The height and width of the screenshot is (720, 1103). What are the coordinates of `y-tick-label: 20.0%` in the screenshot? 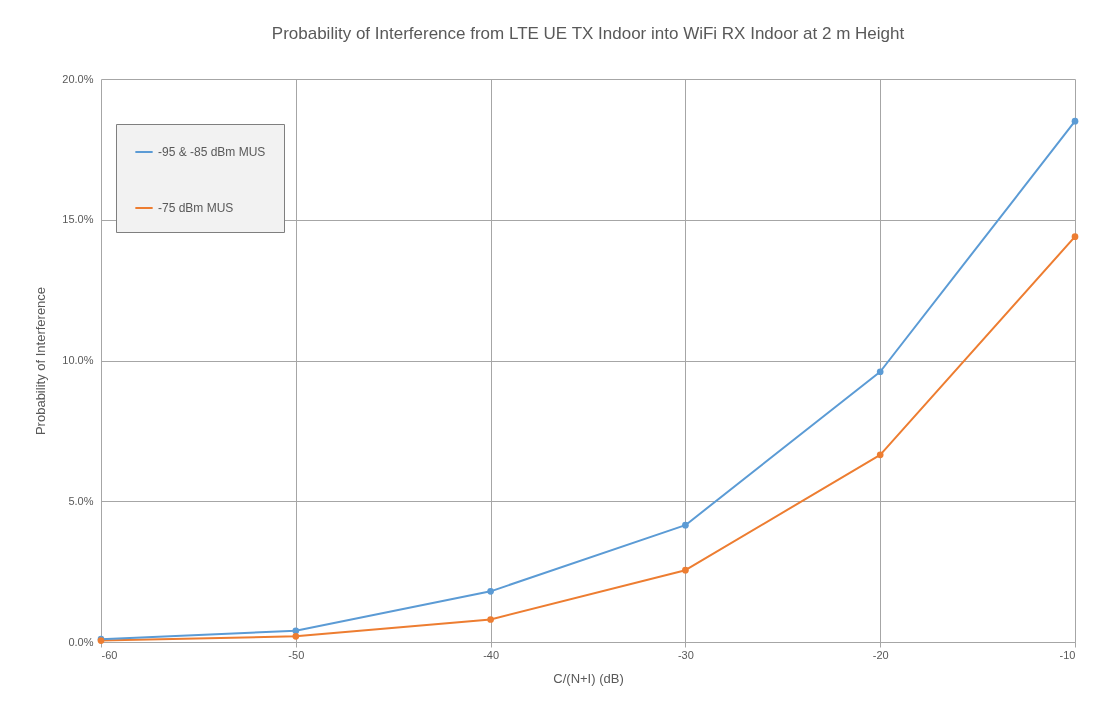 It's located at (78, 78).